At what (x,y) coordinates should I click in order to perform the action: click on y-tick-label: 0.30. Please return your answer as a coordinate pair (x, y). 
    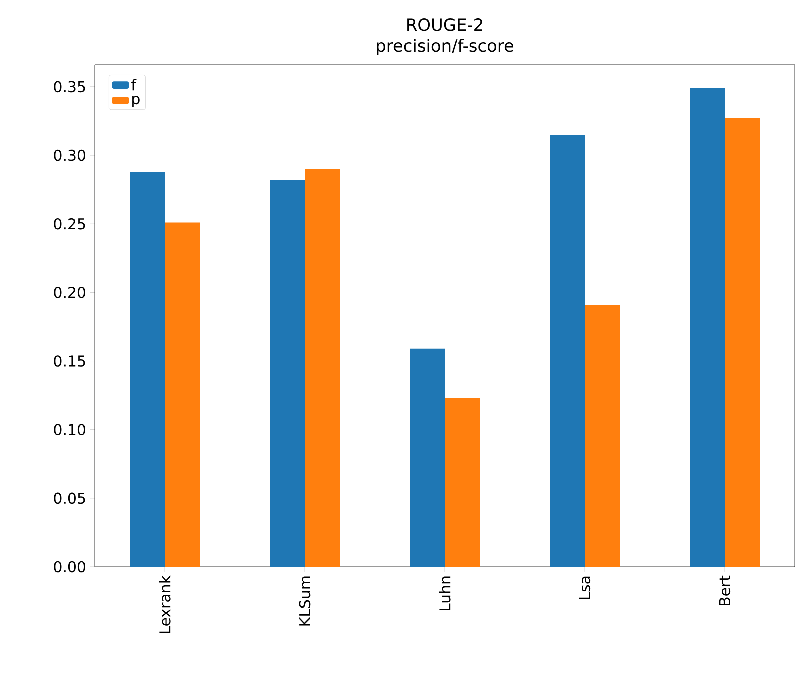
    Looking at the image, I should click on (70, 156).